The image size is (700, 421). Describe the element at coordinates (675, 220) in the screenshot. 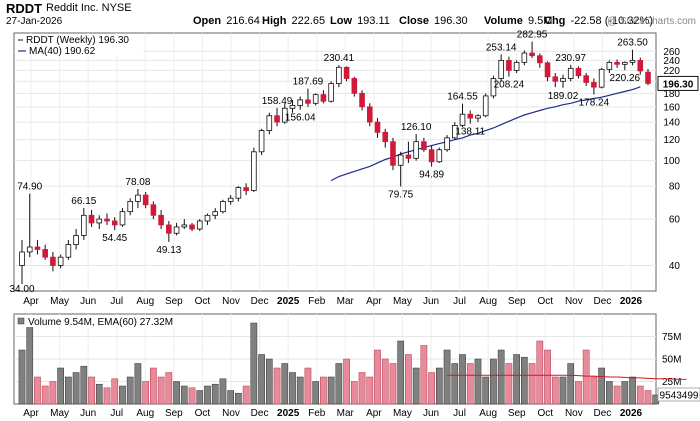

I see `price-tick-label: 60` at that location.